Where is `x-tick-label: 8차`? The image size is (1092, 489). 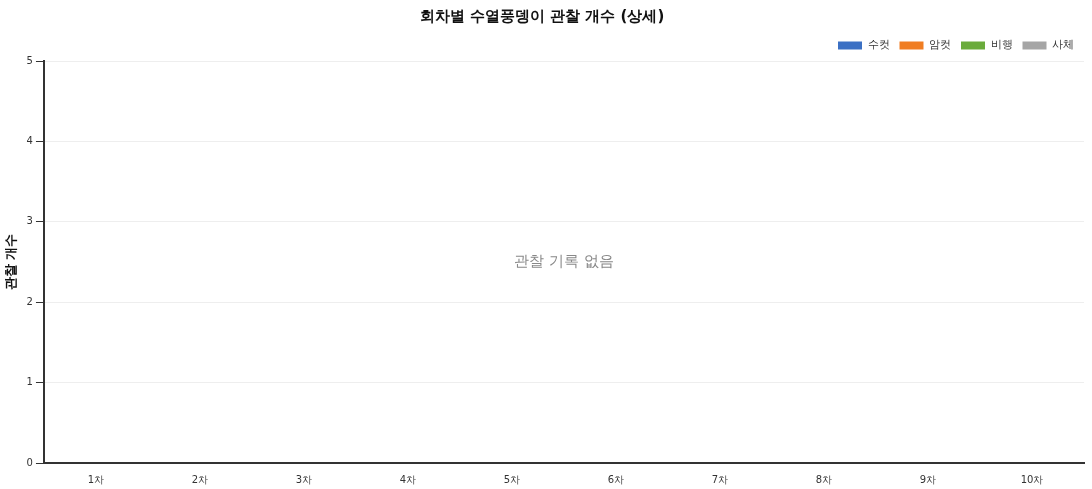
x-tick-label: 8차 is located at coordinates (824, 479).